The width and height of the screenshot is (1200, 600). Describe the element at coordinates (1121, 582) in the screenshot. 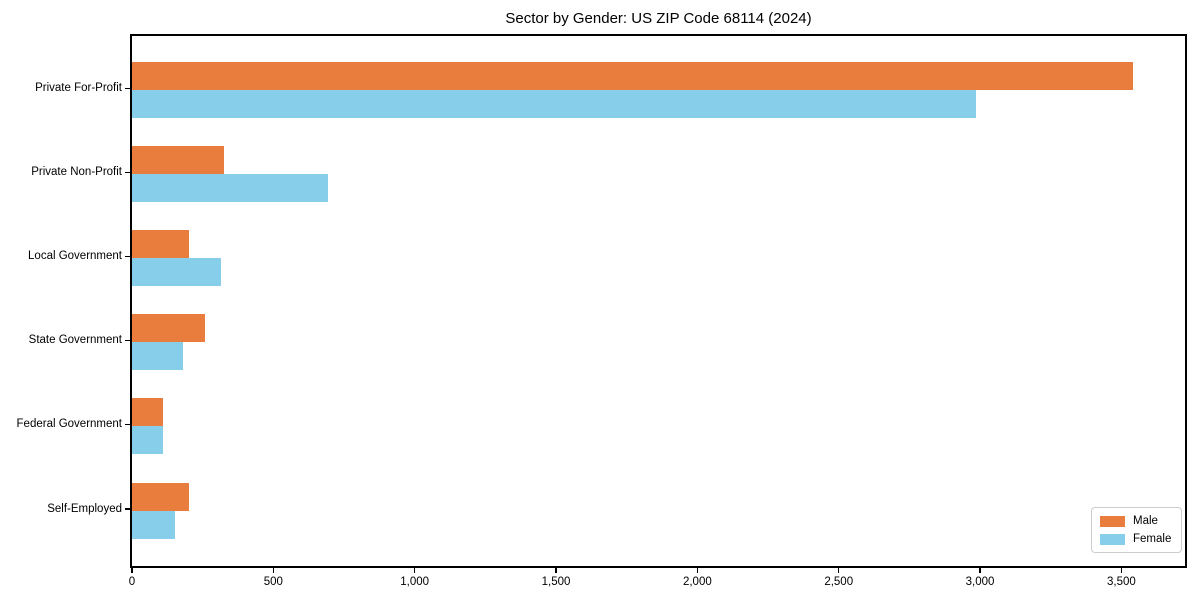

I see `x-tick-label-7: 3,500` at that location.